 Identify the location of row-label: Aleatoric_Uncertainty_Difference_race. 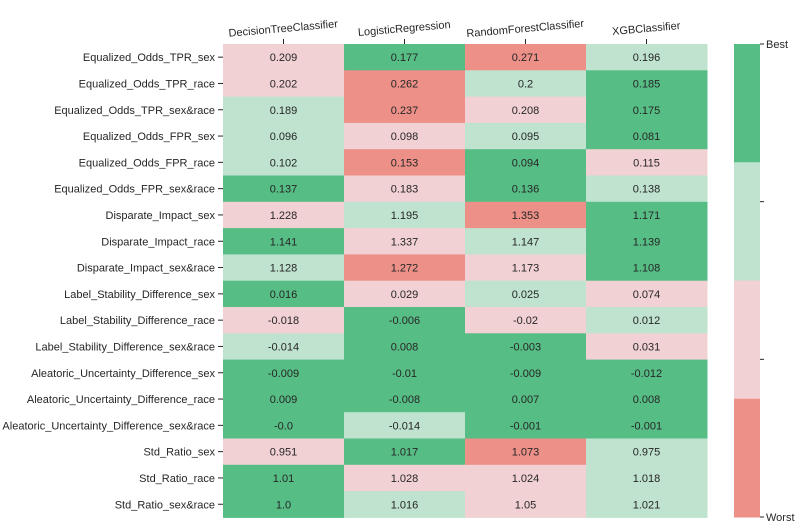
(121, 400).